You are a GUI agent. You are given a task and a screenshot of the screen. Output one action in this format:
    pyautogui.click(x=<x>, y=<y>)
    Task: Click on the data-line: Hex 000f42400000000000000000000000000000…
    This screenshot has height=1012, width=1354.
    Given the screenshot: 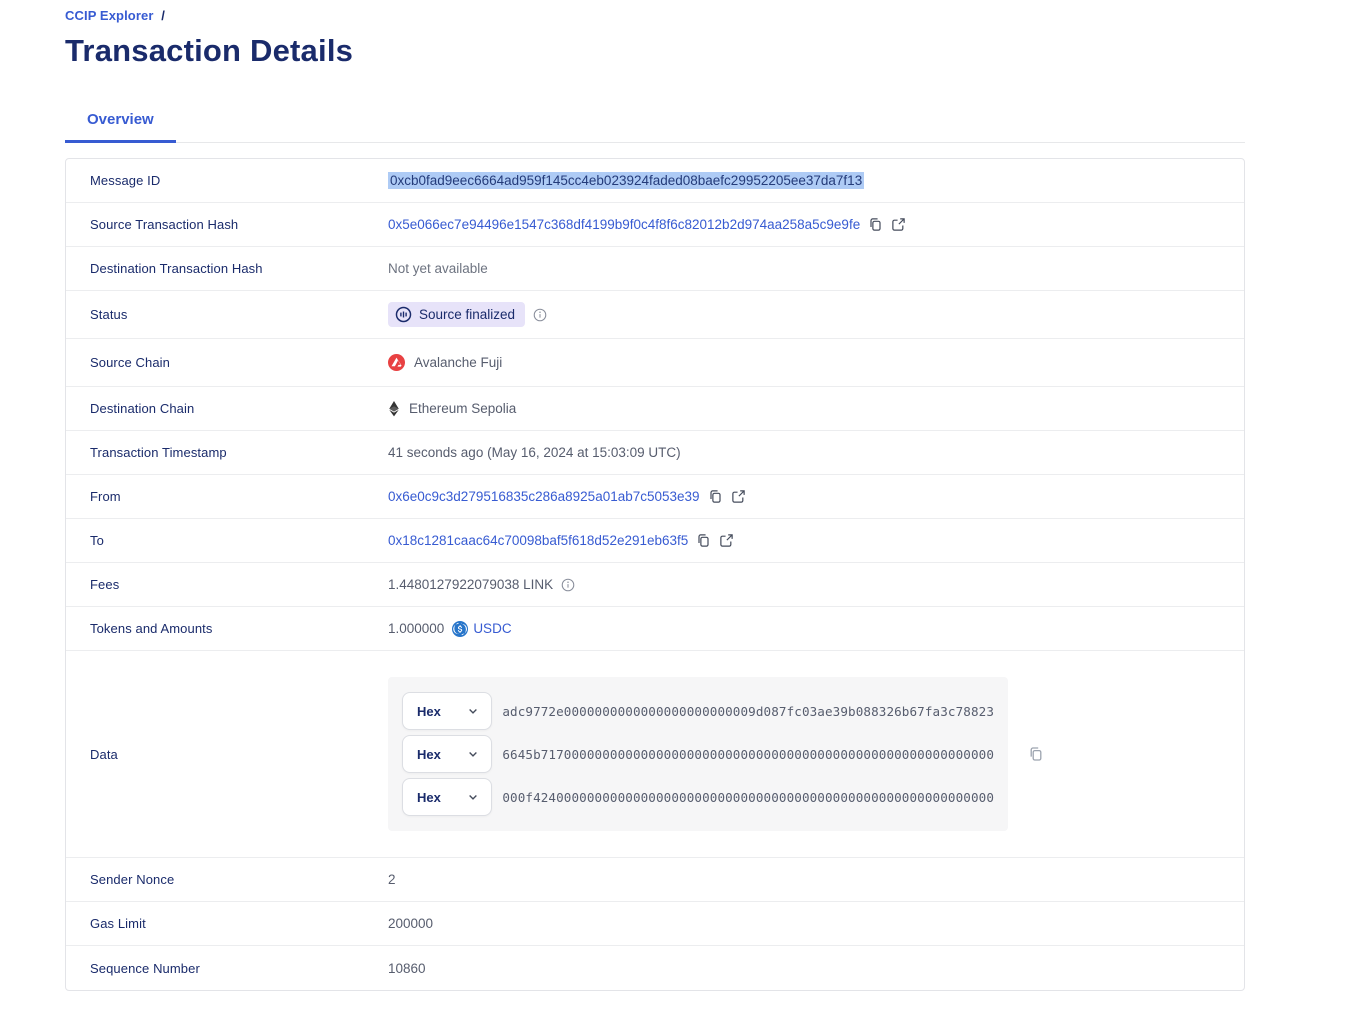 What is the action you would take?
    pyautogui.click(x=698, y=797)
    